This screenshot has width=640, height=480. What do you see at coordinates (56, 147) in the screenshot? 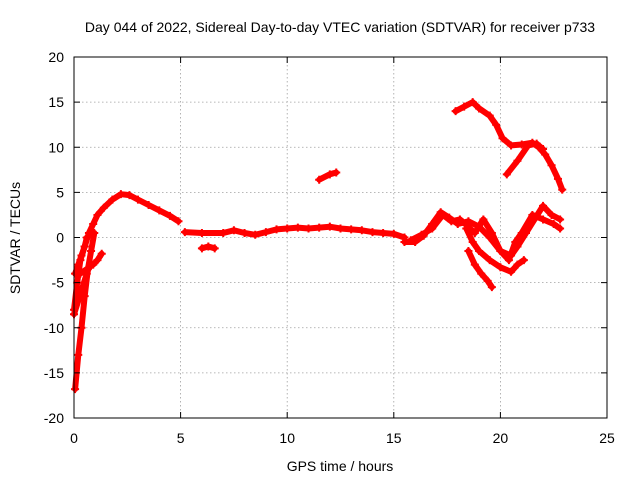
I see `y-tick-label: 10` at bounding box center [56, 147].